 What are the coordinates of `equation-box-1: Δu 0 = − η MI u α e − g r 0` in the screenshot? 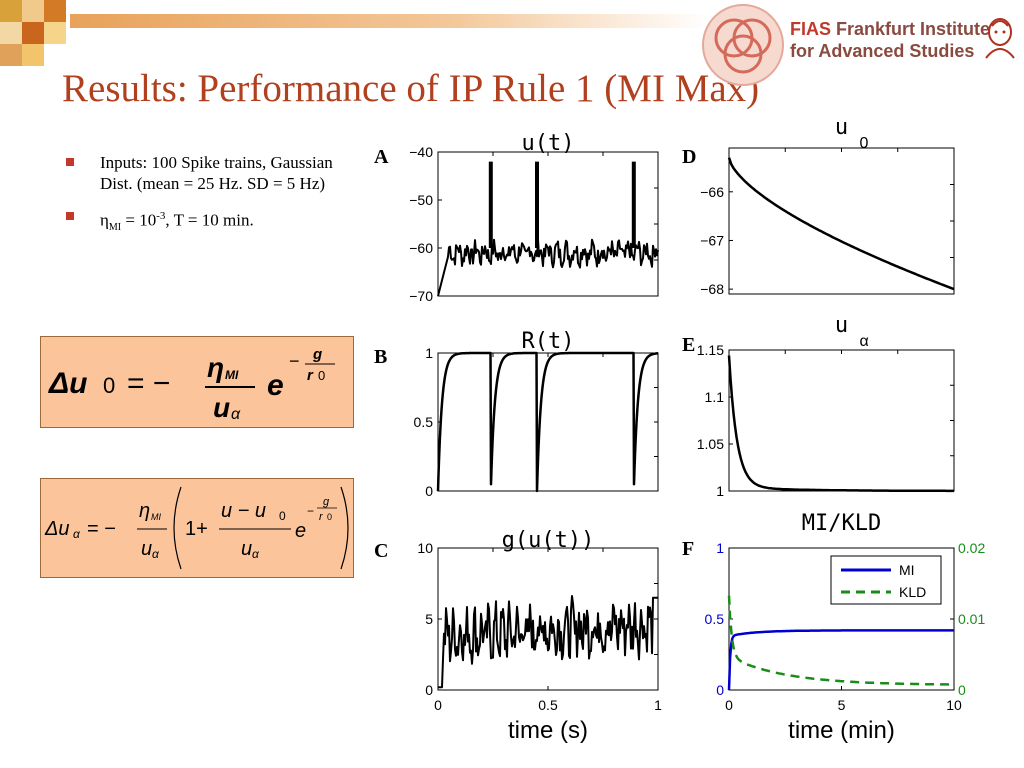 It's located at (197, 382).